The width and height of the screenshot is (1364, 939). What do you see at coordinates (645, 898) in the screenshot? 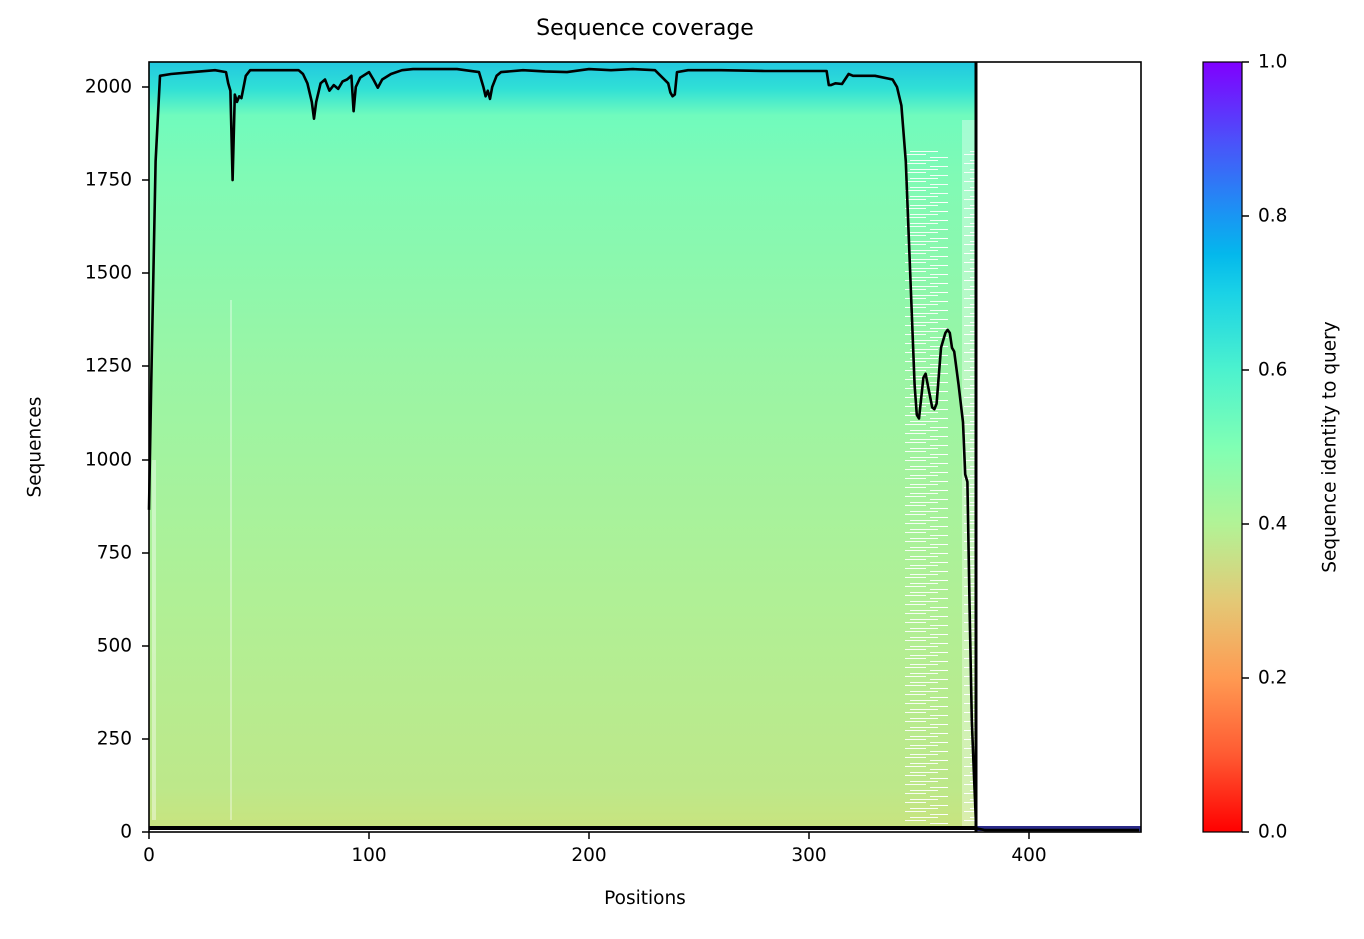
I see `x-axis-label: Positions` at bounding box center [645, 898].